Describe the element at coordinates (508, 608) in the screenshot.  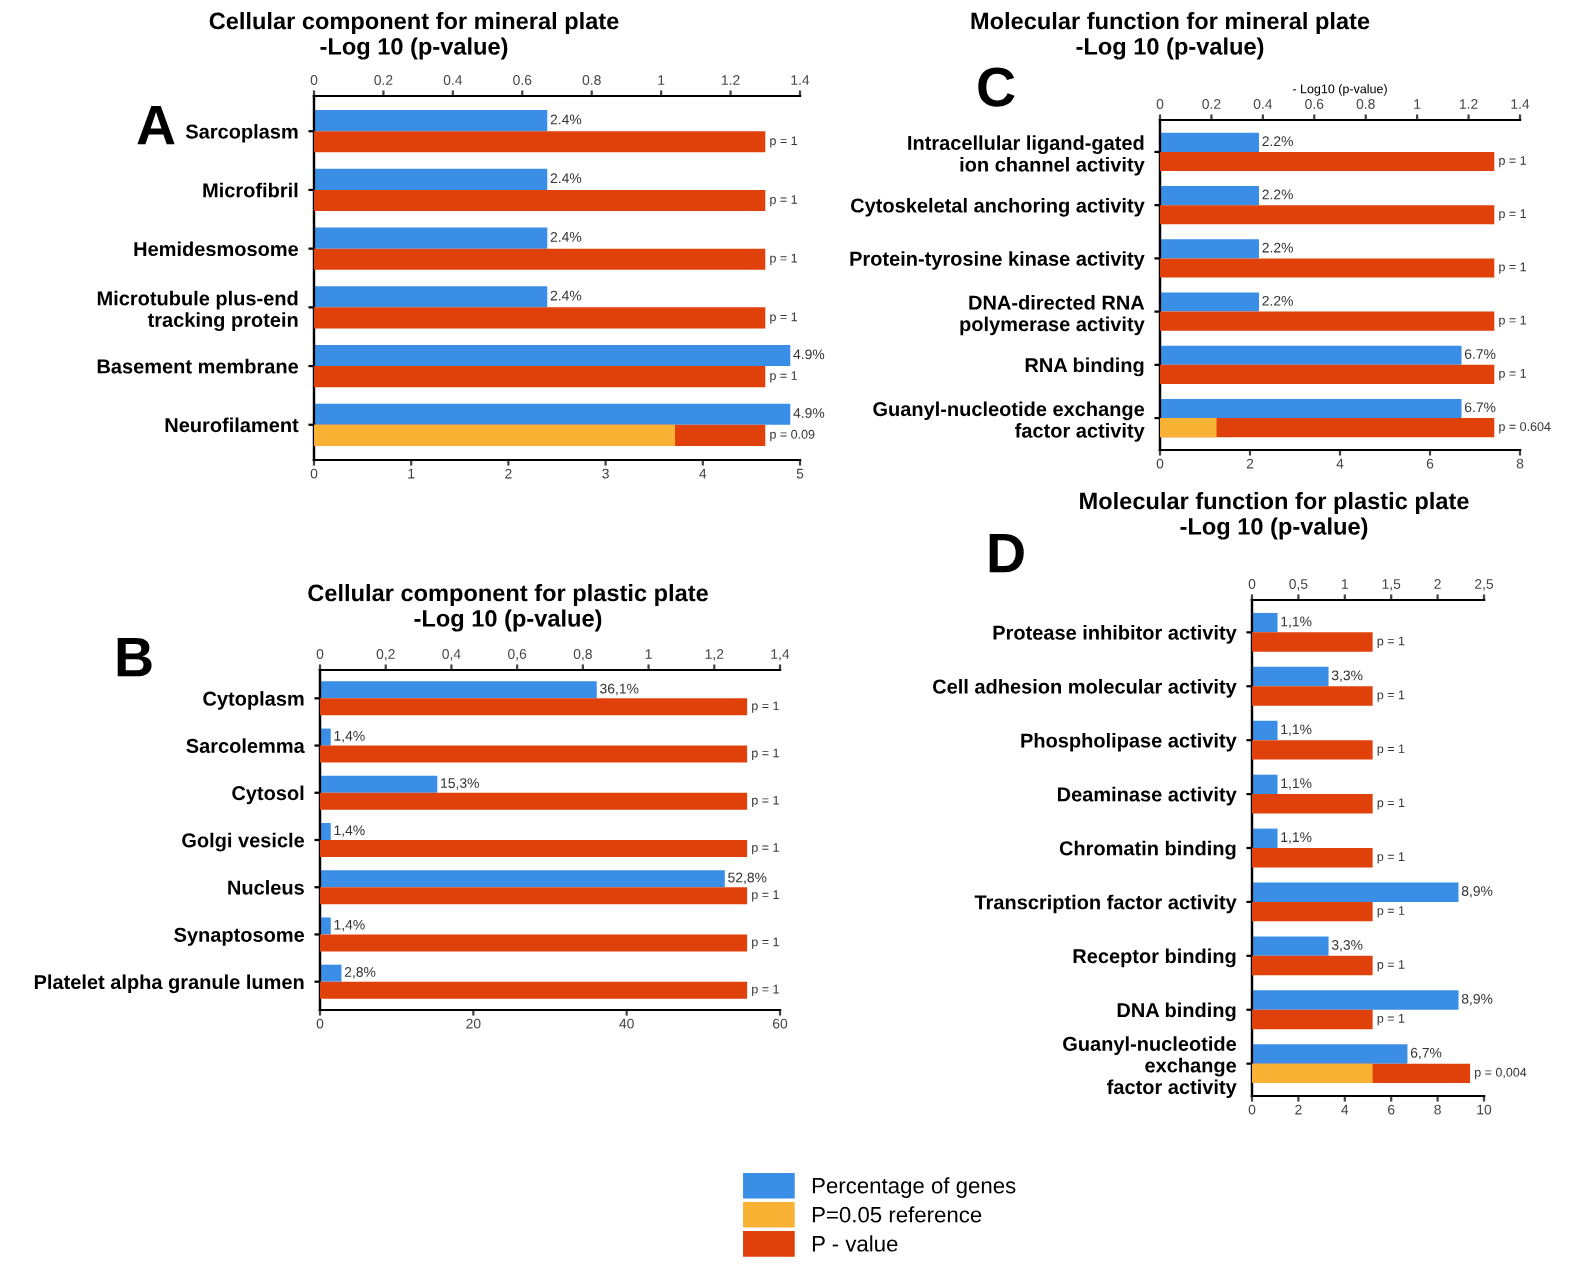
I see `chart-title: Cellular component for plastic plate -Log 10 (p-value)` at that location.